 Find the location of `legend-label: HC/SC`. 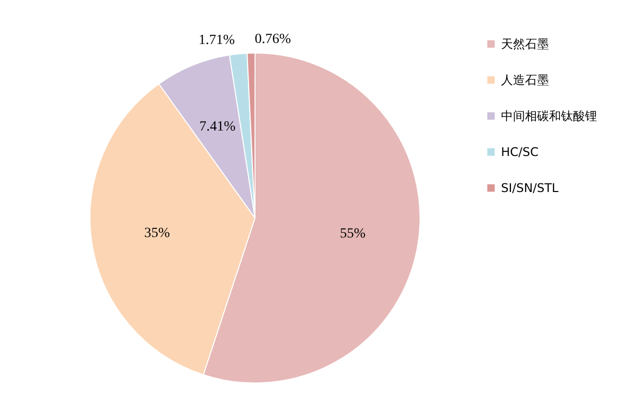

legend-label: HC/SC is located at coordinates (519, 152).